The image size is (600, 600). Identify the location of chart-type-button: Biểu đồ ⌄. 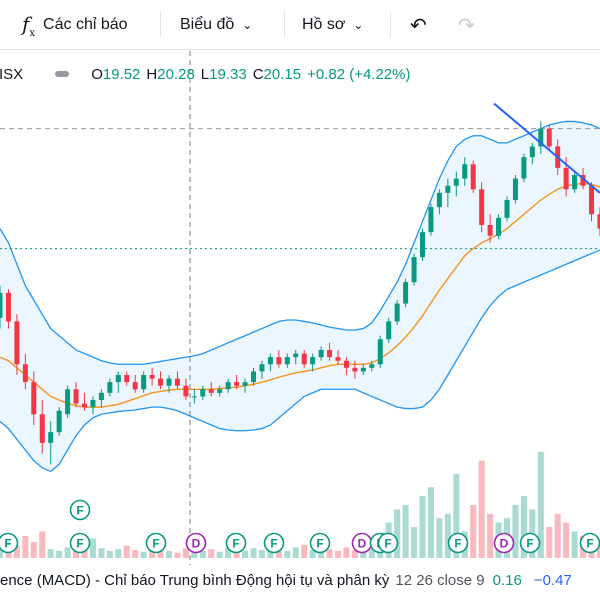
(216, 25).